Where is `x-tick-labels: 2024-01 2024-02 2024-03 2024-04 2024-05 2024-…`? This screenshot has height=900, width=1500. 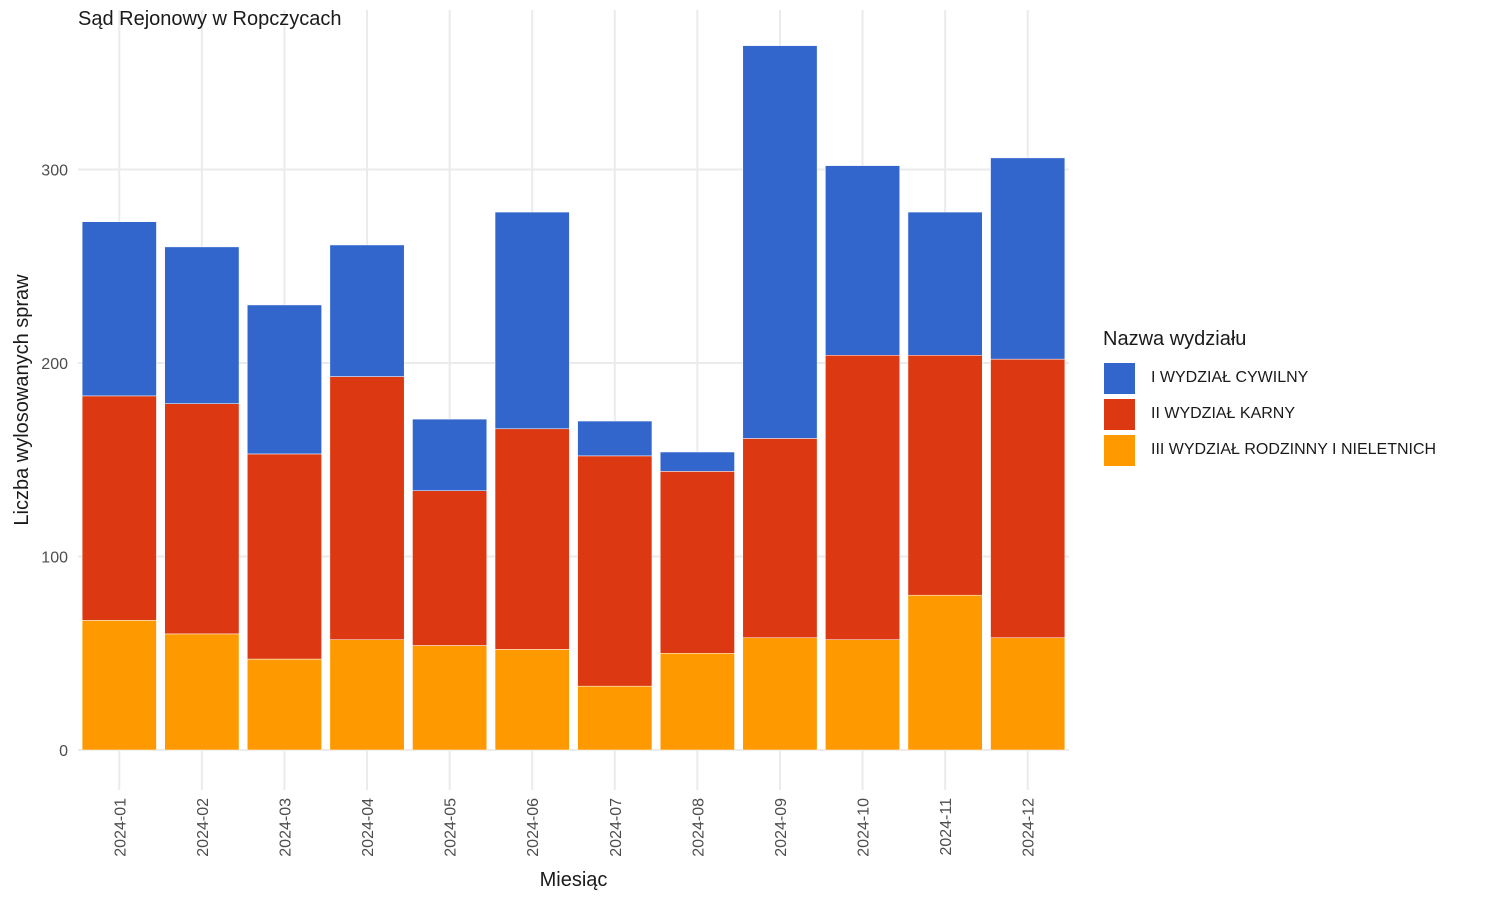
x-tick-labels: 2024-01 2024-02 2024-03 2024-04 2024-05 2024-… is located at coordinates (574, 827).